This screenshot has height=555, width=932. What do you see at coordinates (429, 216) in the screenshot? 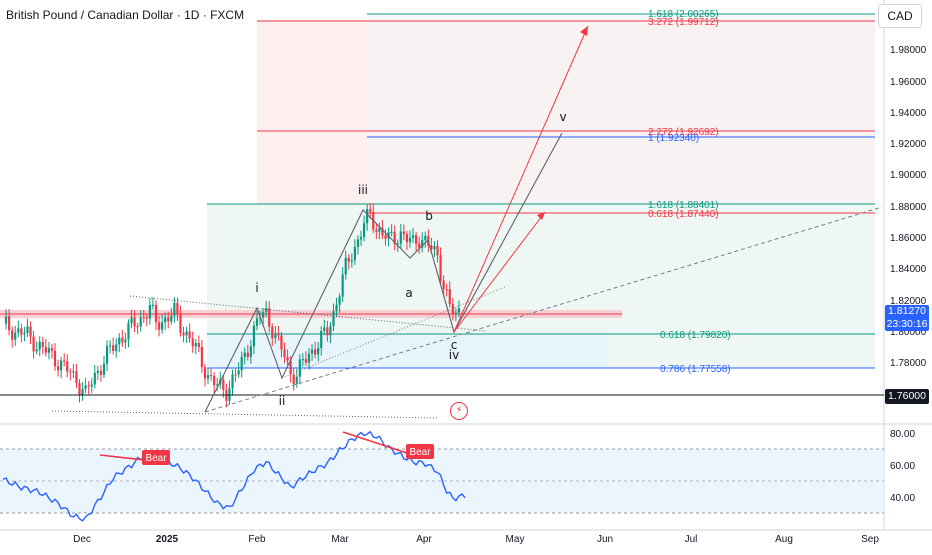
I see `wave-label-b: b` at bounding box center [429, 216].